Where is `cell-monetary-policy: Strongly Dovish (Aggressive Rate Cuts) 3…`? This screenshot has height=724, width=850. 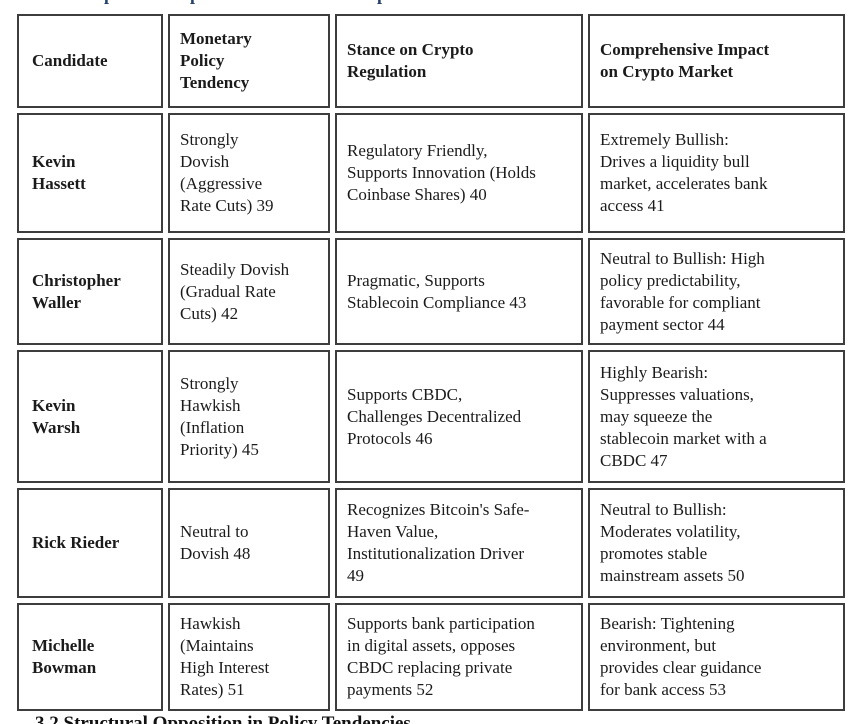 cell-monetary-policy: Strongly Dovish (Aggressive Rate Cuts) 3… is located at coordinates (249, 173).